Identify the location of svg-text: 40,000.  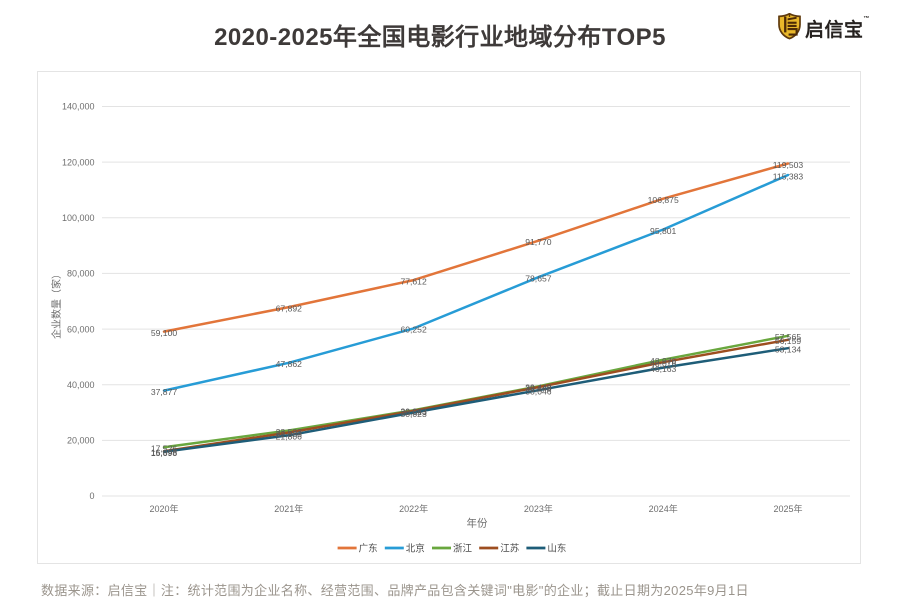
(81, 385).